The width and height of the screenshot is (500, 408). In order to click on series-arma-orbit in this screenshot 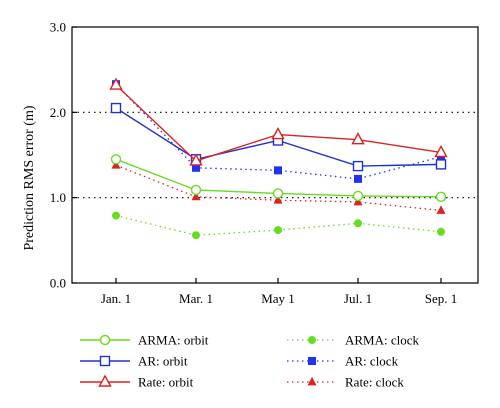, I will do `click(278, 178)`.